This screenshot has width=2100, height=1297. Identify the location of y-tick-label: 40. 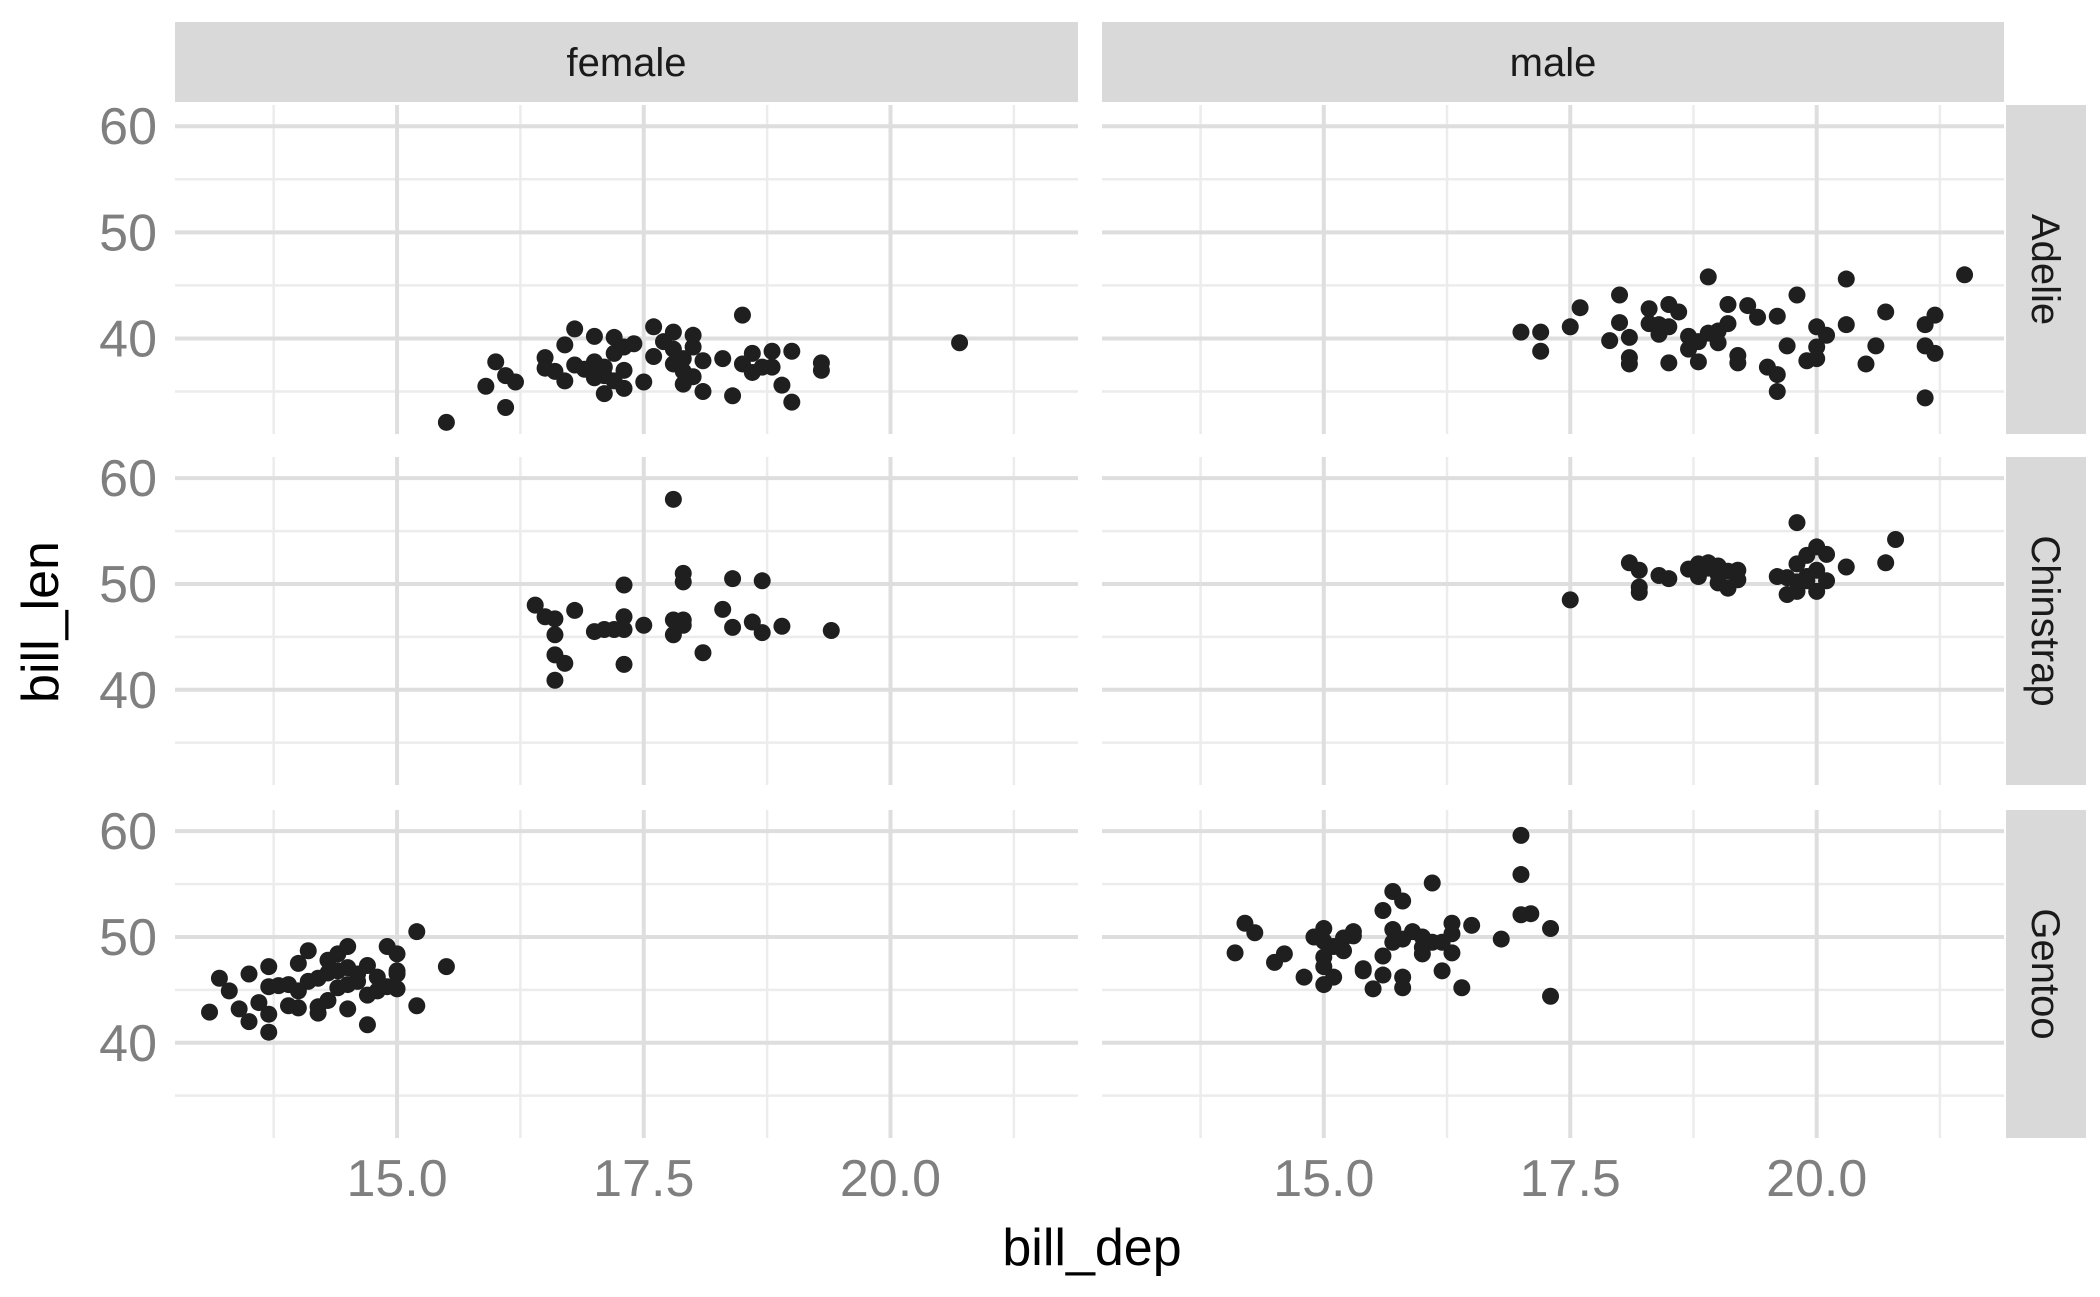
(128, 691).